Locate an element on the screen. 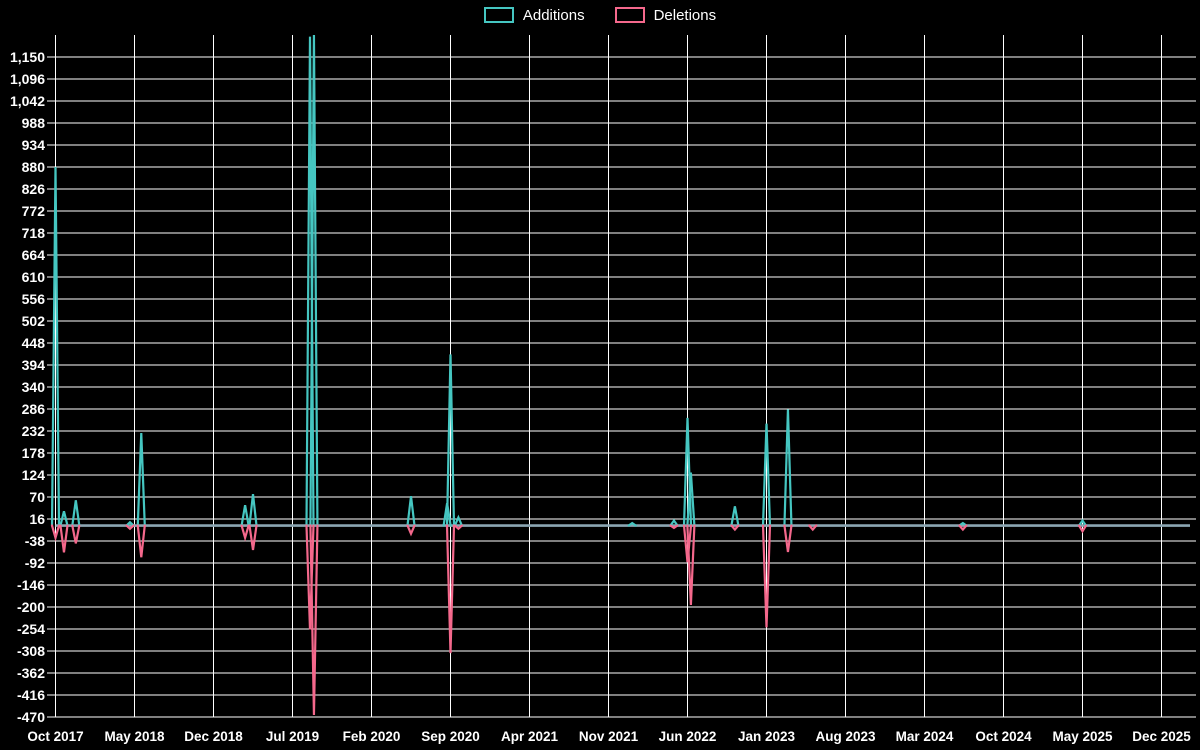  y-tick-label: -200 is located at coordinates (31, 607).